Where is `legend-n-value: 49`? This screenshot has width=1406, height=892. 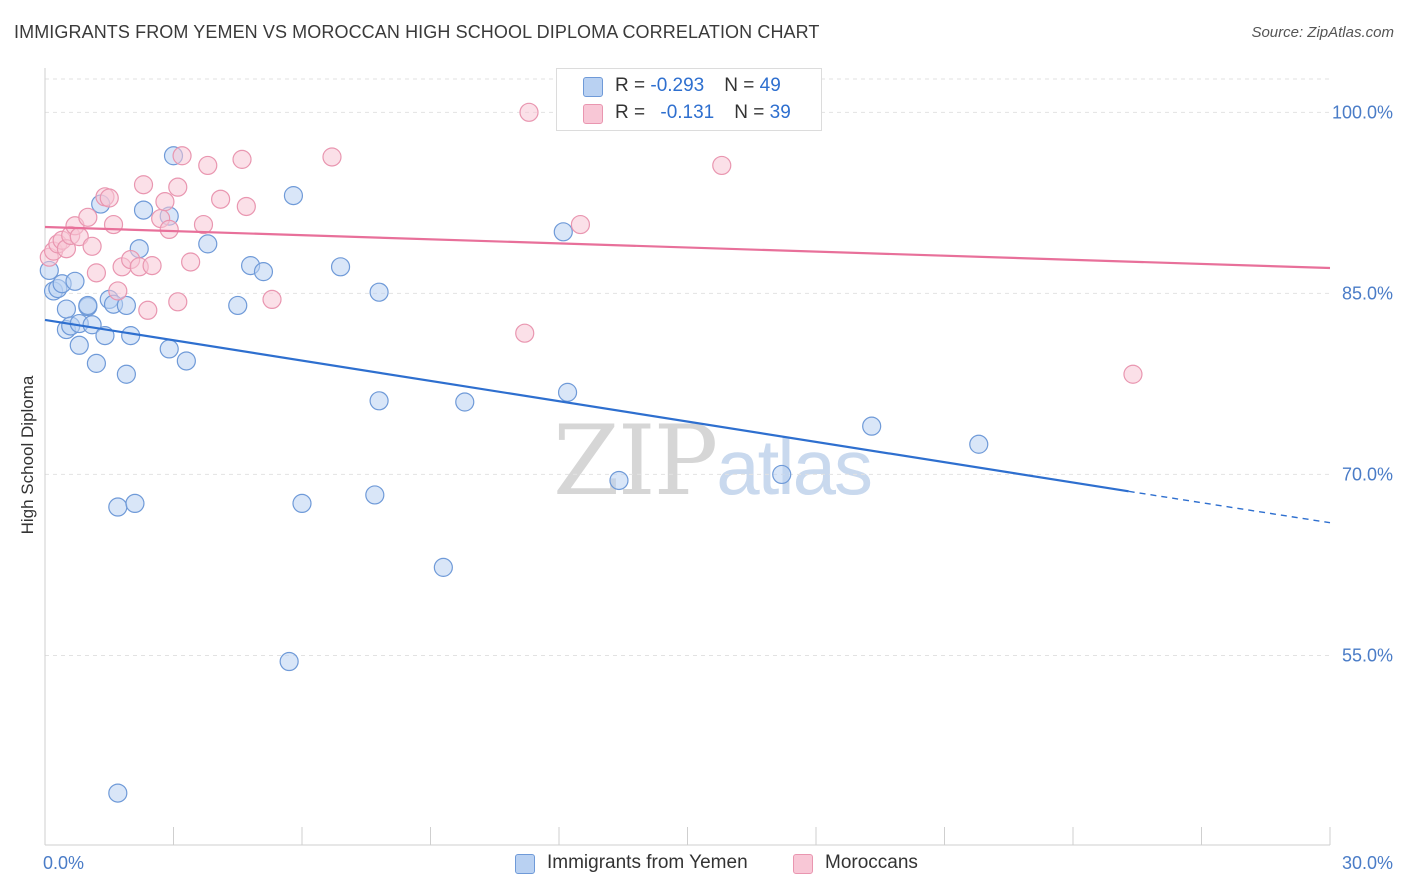 legend-n-value: 49 is located at coordinates (770, 85).